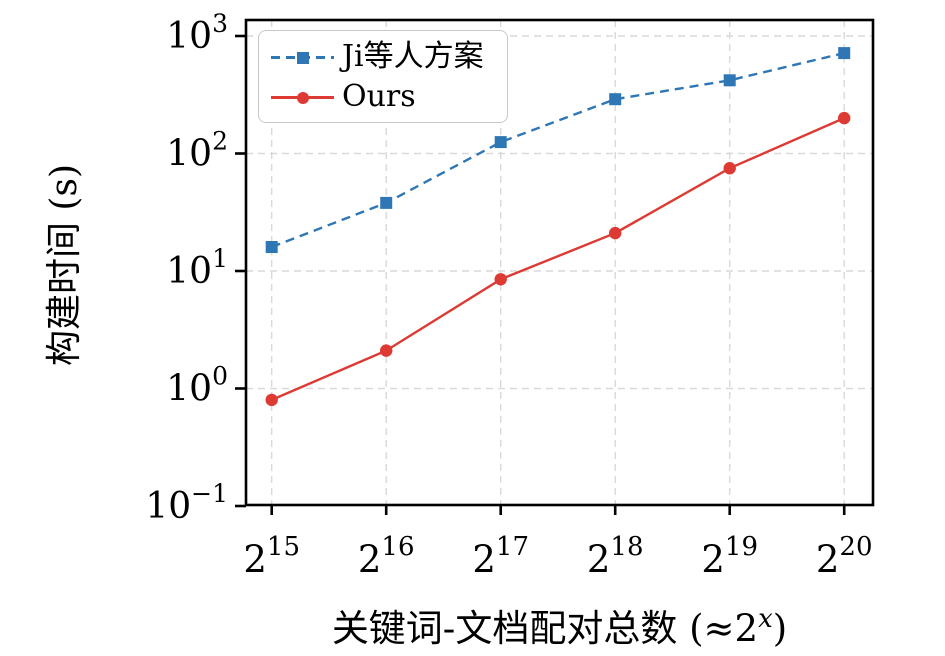 The width and height of the screenshot is (945, 656). Describe the element at coordinates (197, 386) in the screenshot. I see `svg-text: 10⁰` at that location.